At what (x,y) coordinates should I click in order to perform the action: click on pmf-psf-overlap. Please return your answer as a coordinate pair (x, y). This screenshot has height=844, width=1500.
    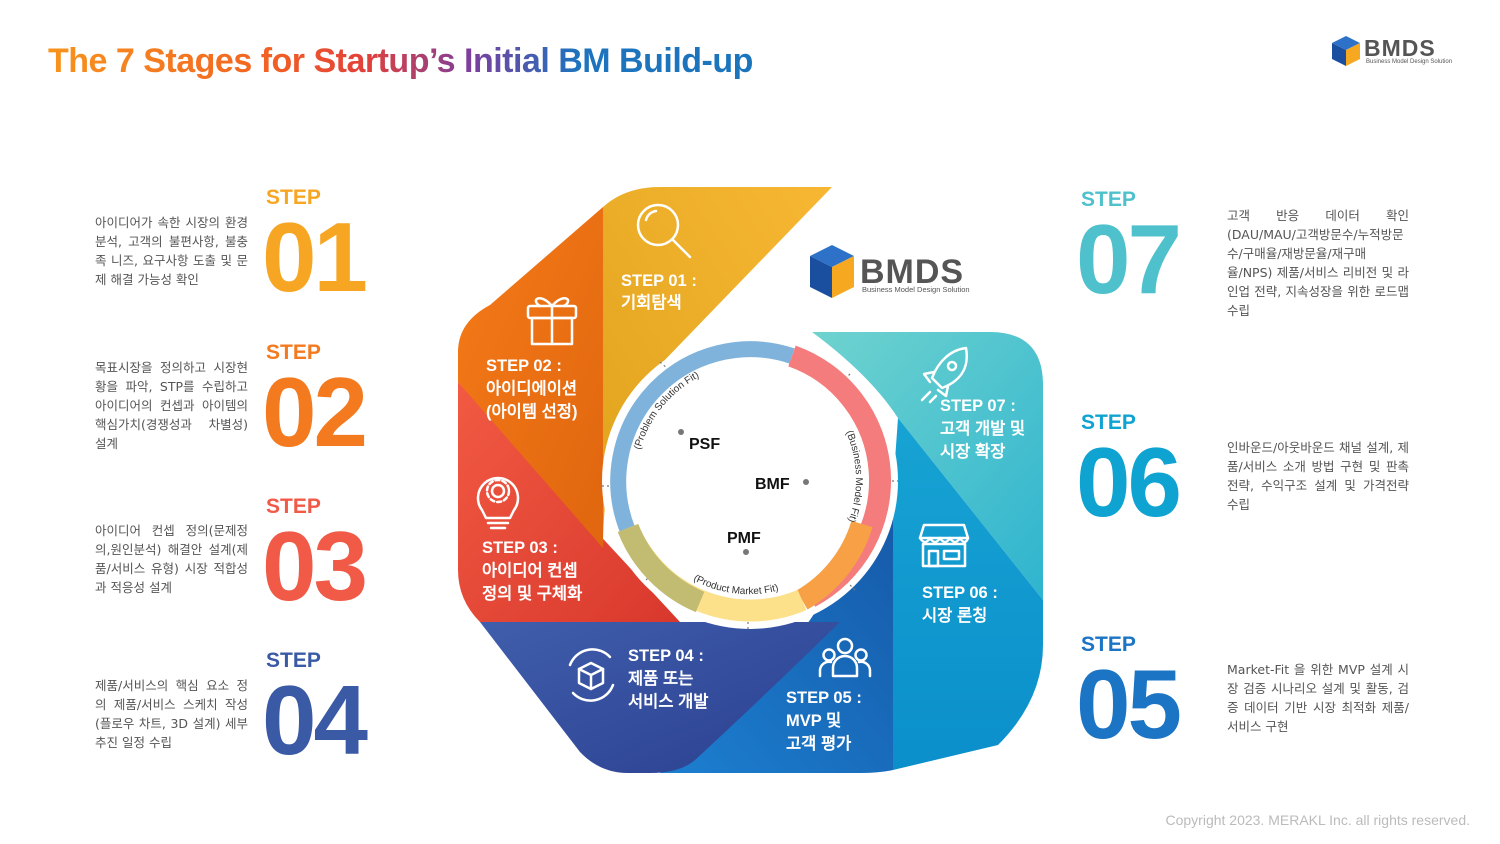
    Looking at the image, I should click on (661, 568).